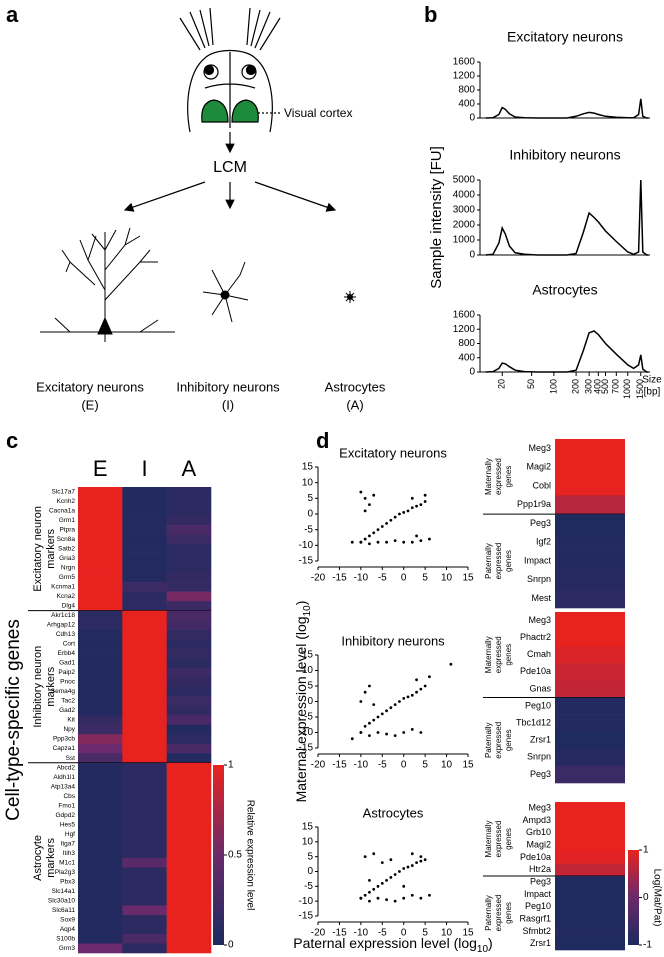  I want to click on group-label: genes, so click(508, 561).